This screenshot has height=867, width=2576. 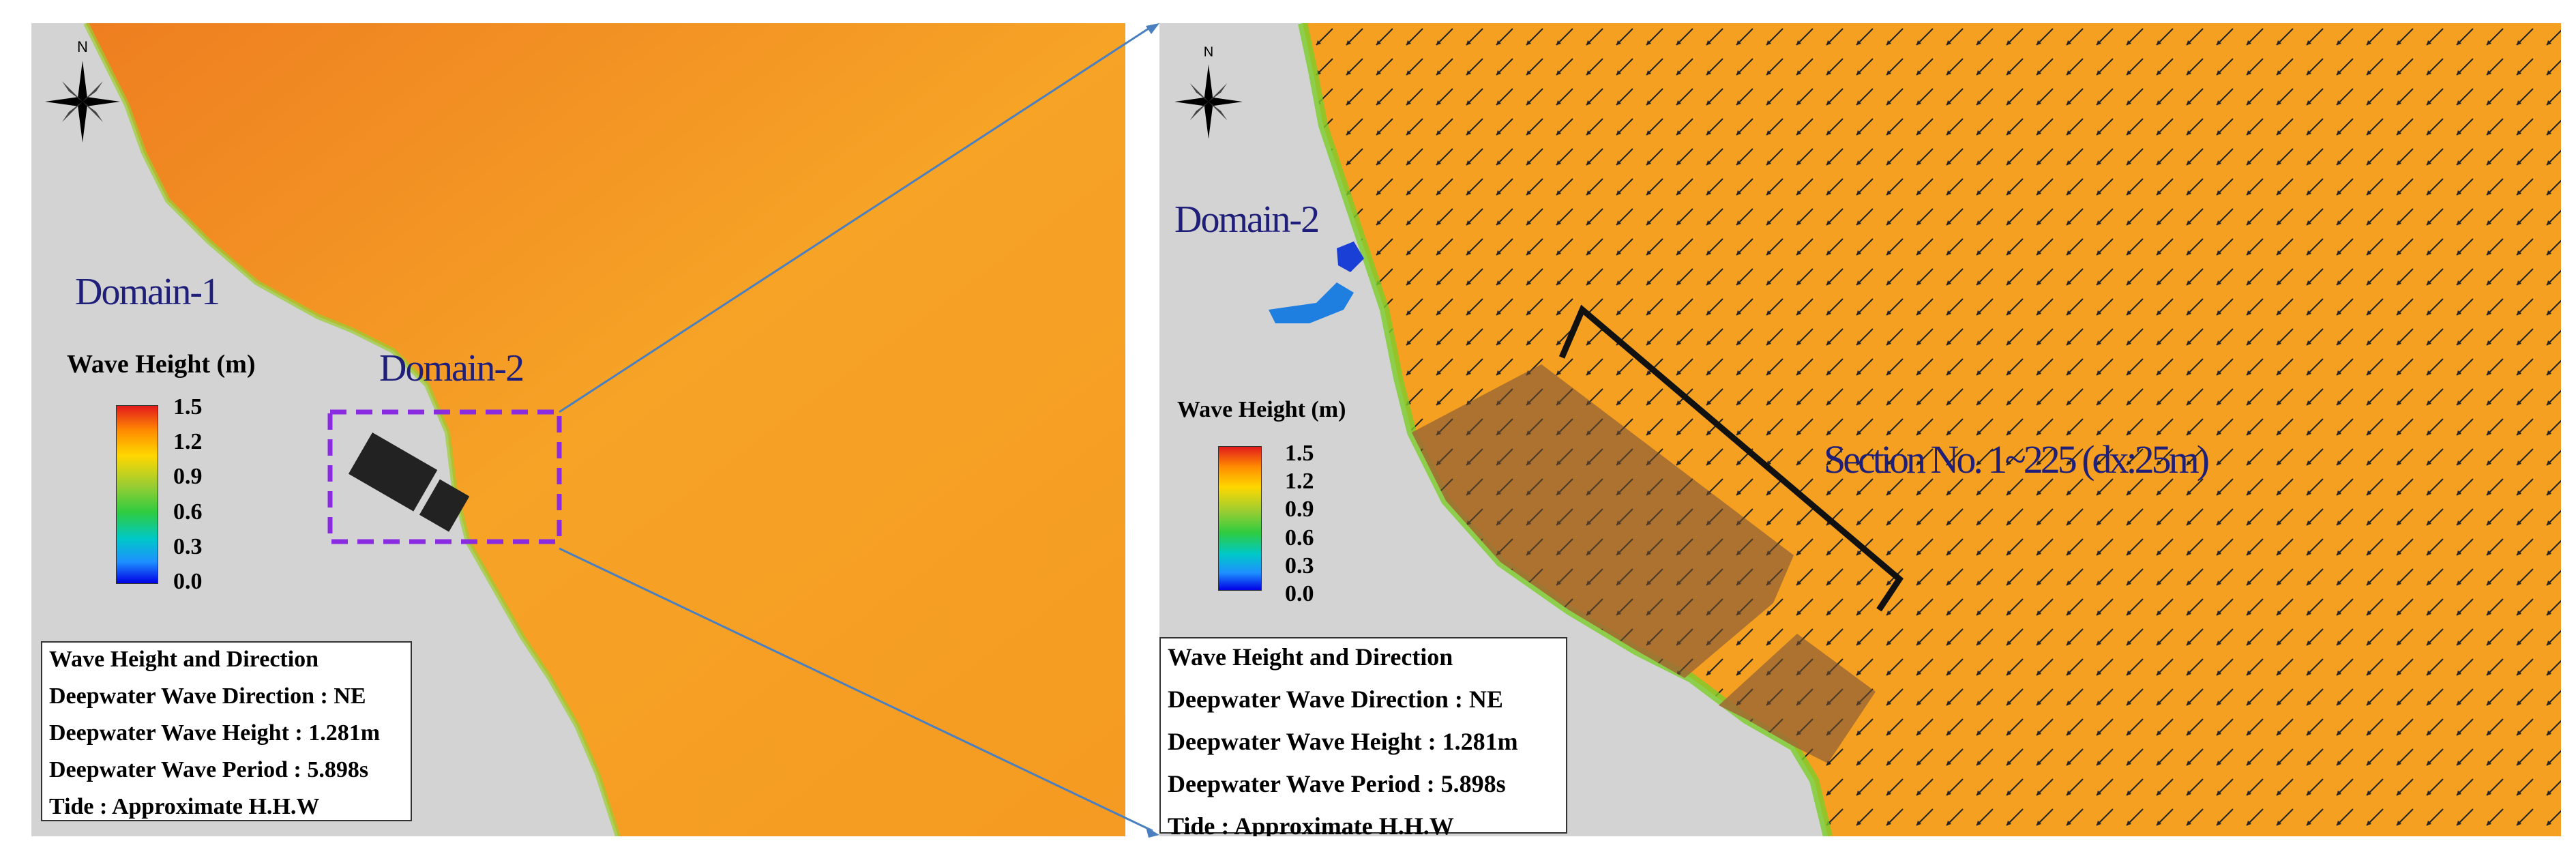 I want to click on zoom-arrow-bottom, so click(x=1152, y=833).